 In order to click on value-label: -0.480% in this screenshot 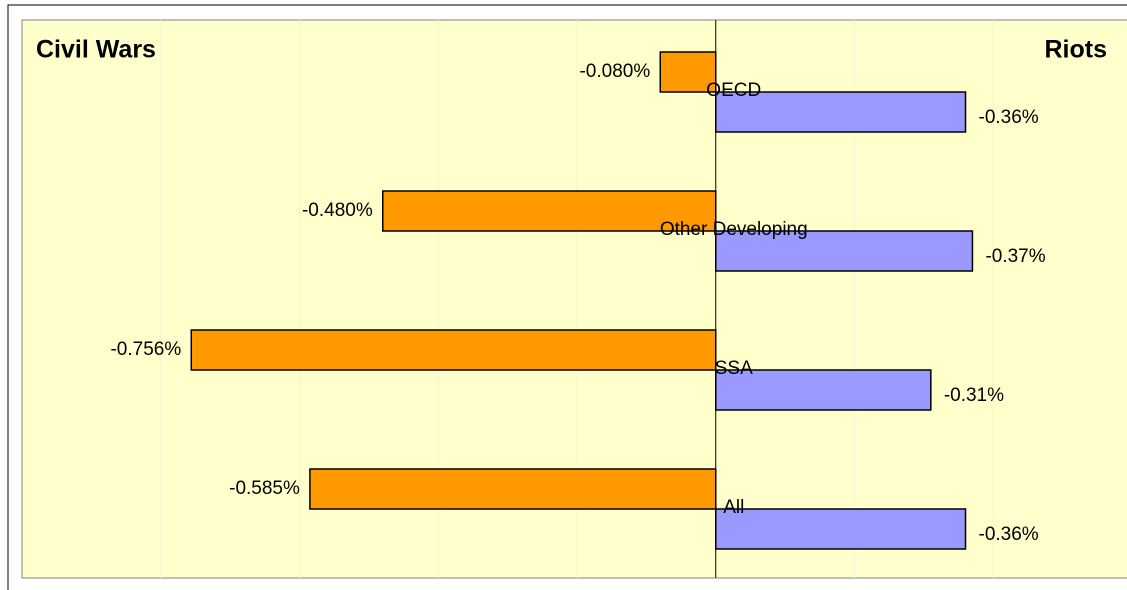, I will do `click(337, 210)`.